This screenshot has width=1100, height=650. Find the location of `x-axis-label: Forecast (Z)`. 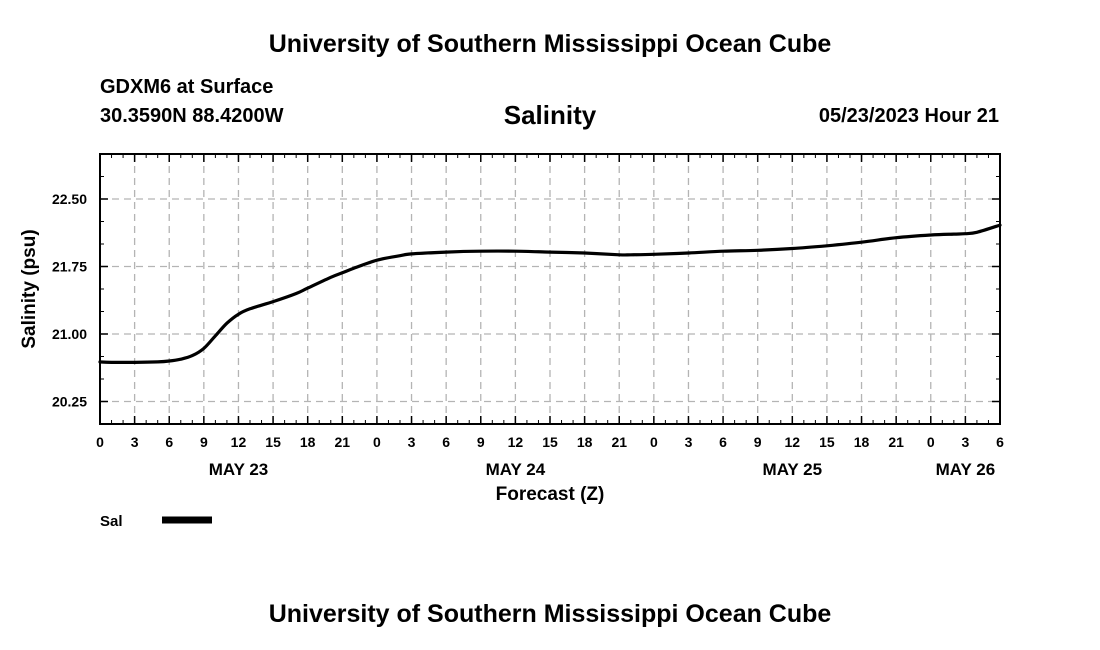

x-axis-label: Forecast (Z) is located at coordinates (550, 494).